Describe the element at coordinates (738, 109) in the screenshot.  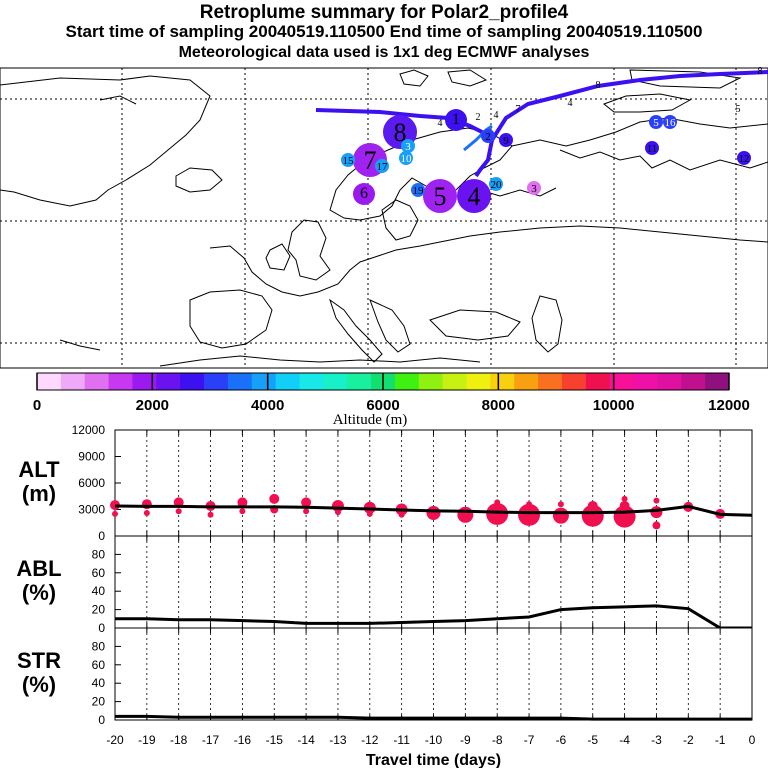
I see `day-label: 5` at that location.